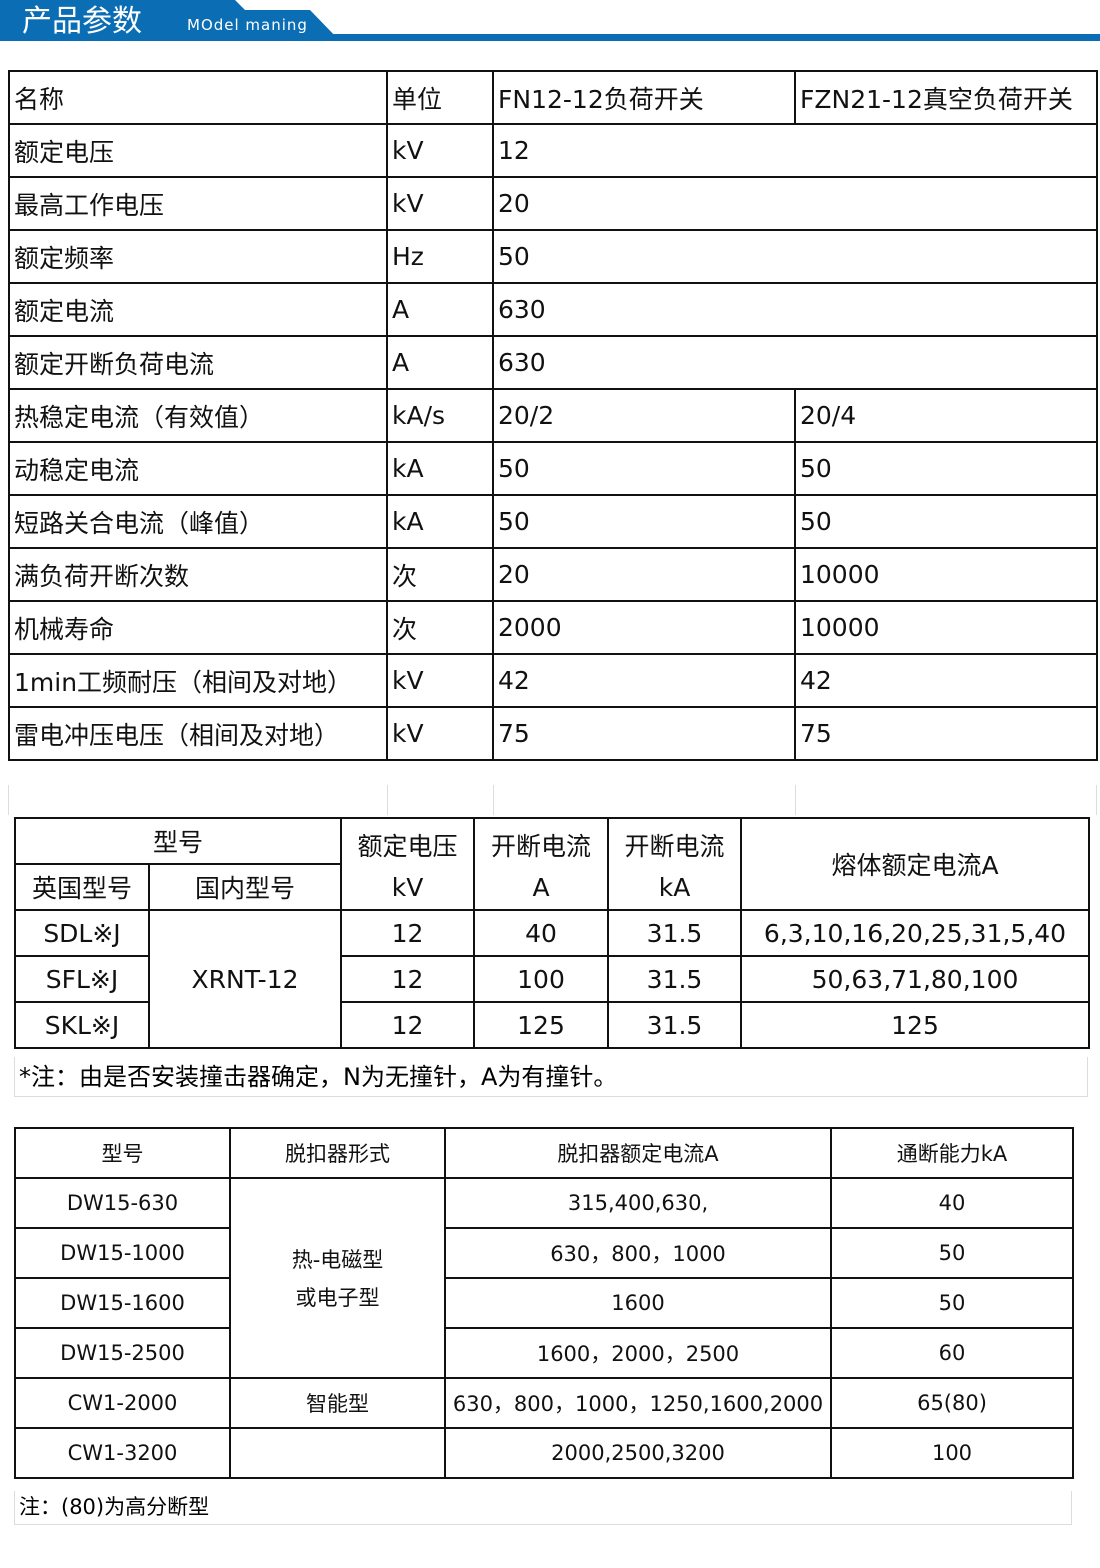 The image size is (1100, 1568). Describe the element at coordinates (245, 887) in the screenshot. I see `header-cell: 国内型号` at that location.